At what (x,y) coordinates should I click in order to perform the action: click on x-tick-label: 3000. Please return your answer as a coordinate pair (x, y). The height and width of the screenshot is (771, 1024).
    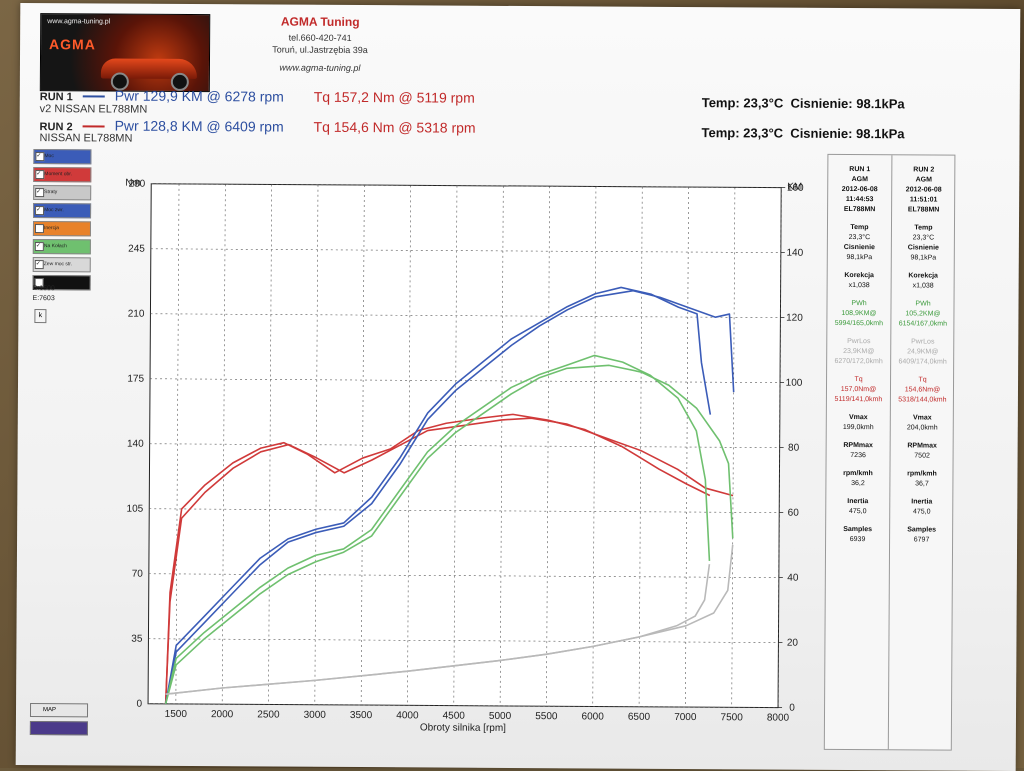
    Looking at the image, I should click on (315, 715).